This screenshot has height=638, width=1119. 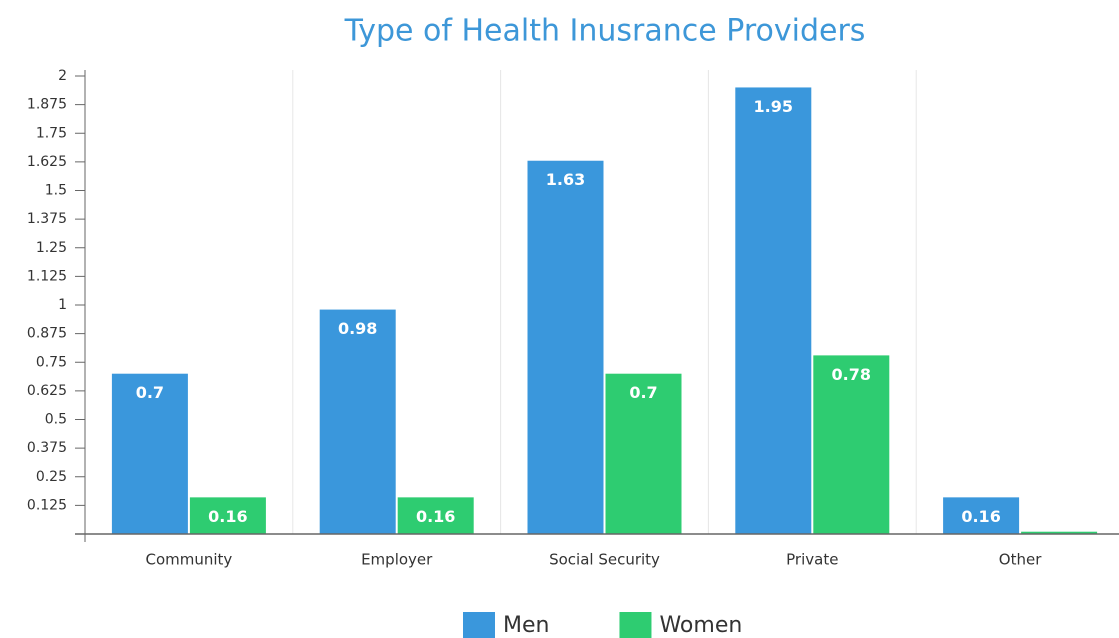 I want to click on chart-title: Type of Health Inusrance Providers, so click(x=605, y=31).